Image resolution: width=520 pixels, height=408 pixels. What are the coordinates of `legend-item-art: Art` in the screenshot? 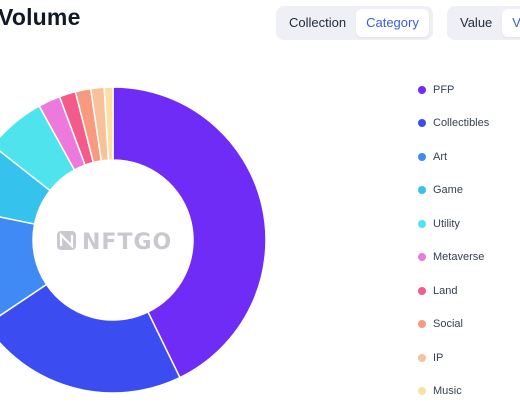 It's located at (469, 157).